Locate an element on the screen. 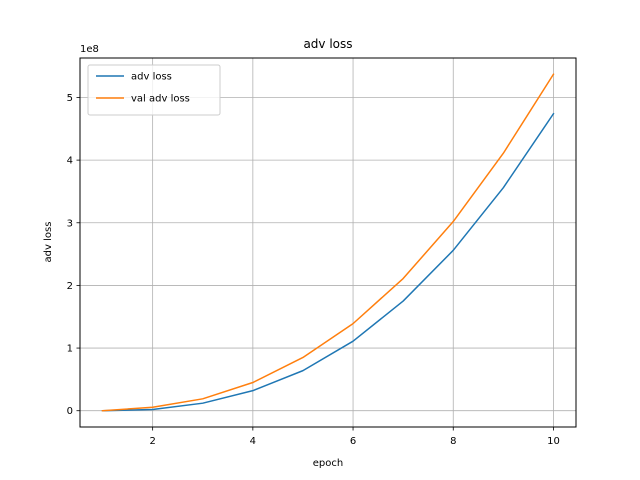 This screenshot has width=640, height=480. legend-box is located at coordinates (154, 90).